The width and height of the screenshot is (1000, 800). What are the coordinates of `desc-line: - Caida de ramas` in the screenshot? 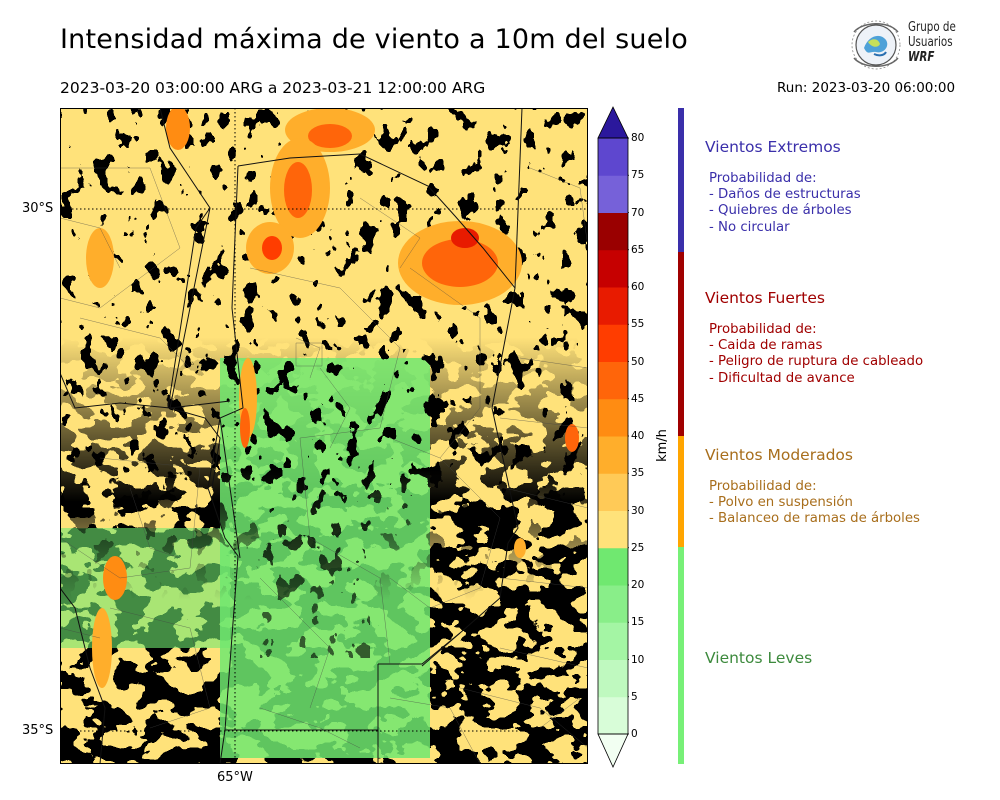 It's located at (766, 346).